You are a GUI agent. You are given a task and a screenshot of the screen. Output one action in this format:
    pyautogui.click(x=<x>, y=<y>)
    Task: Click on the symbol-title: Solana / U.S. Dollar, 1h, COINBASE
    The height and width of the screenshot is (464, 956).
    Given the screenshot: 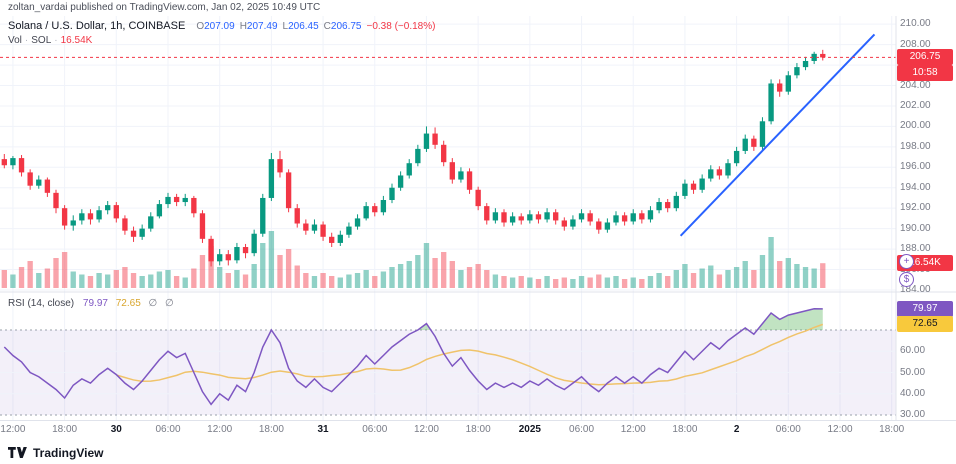 What is the action you would take?
    pyautogui.click(x=97, y=26)
    